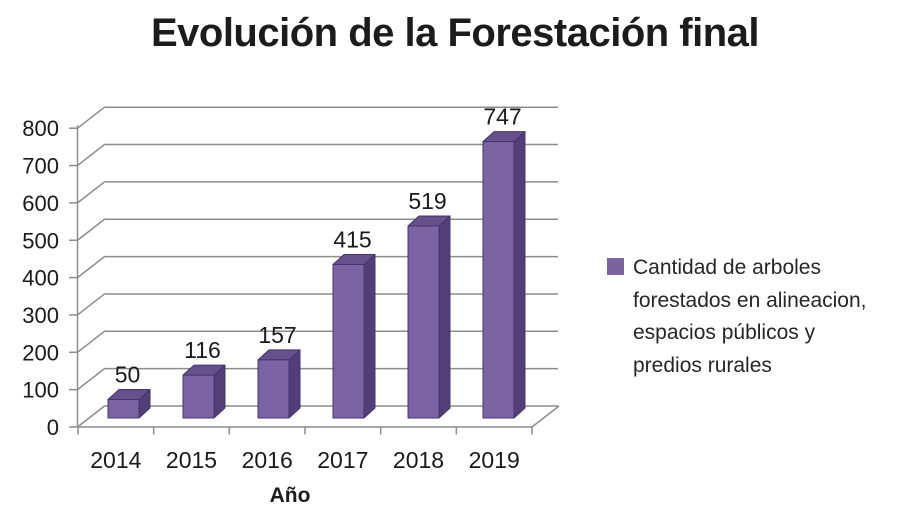 This screenshot has width=900, height=524. I want to click on chart-title: Evolución de la Forestación final, so click(455, 33).